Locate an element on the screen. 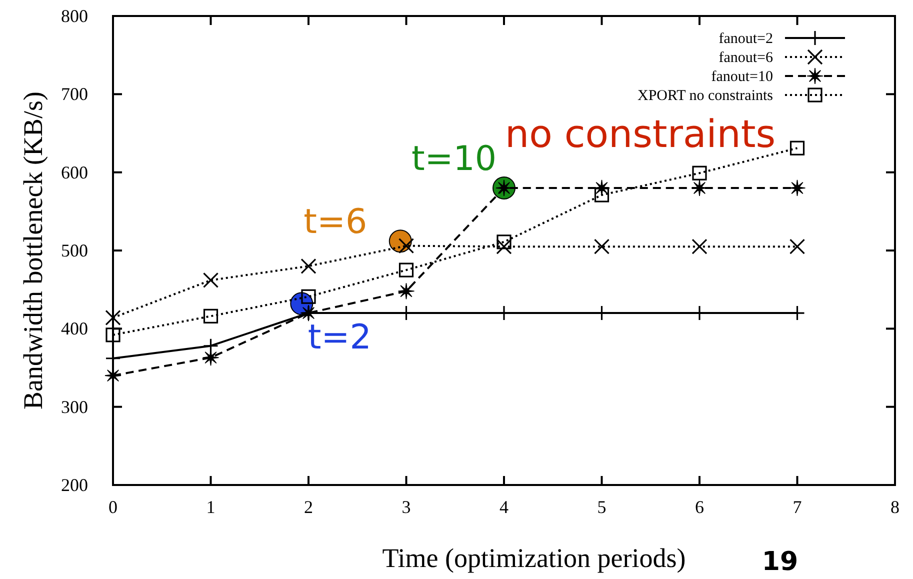 This screenshot has height=579, width=913. annotation: t=6 is located at coordinates (336, 222).